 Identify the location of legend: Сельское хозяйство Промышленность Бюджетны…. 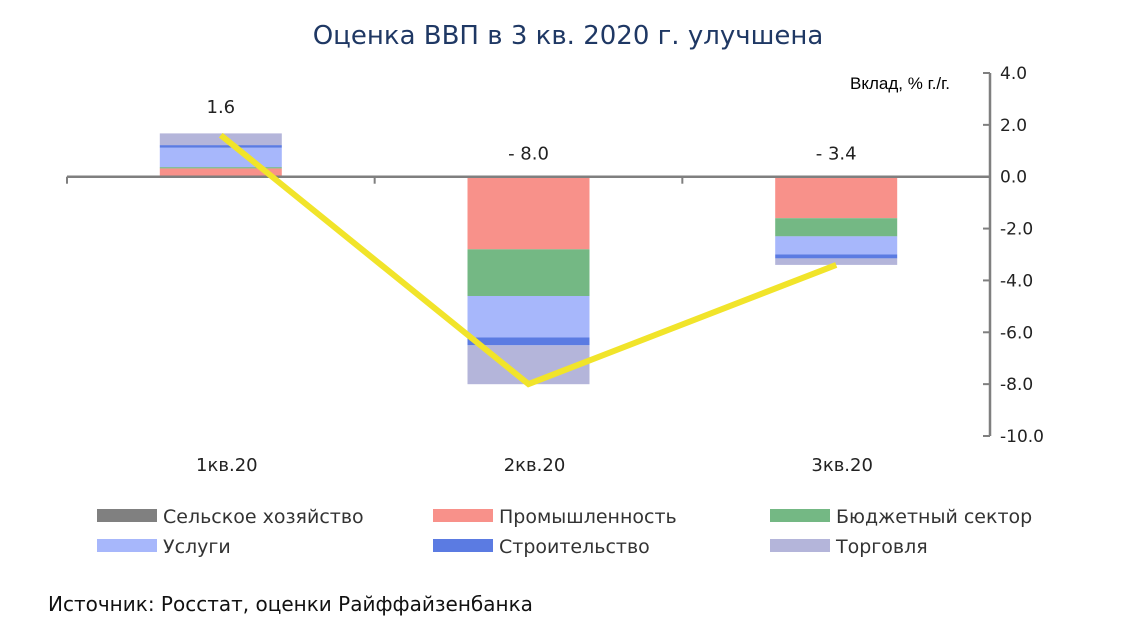
(564, 532).